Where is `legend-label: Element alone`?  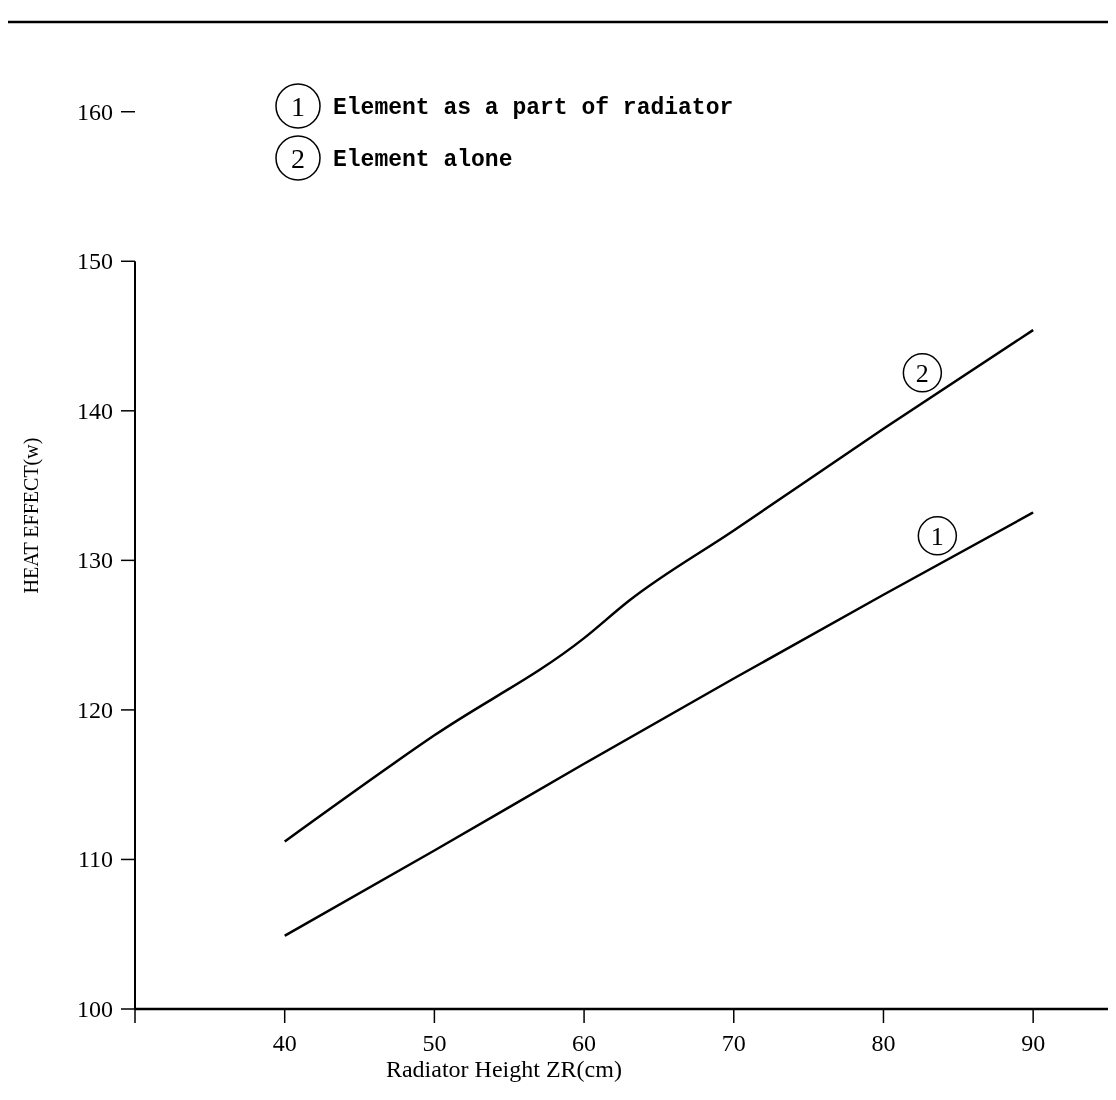
legend-label: Element alone is located at coordinates (423, 160).